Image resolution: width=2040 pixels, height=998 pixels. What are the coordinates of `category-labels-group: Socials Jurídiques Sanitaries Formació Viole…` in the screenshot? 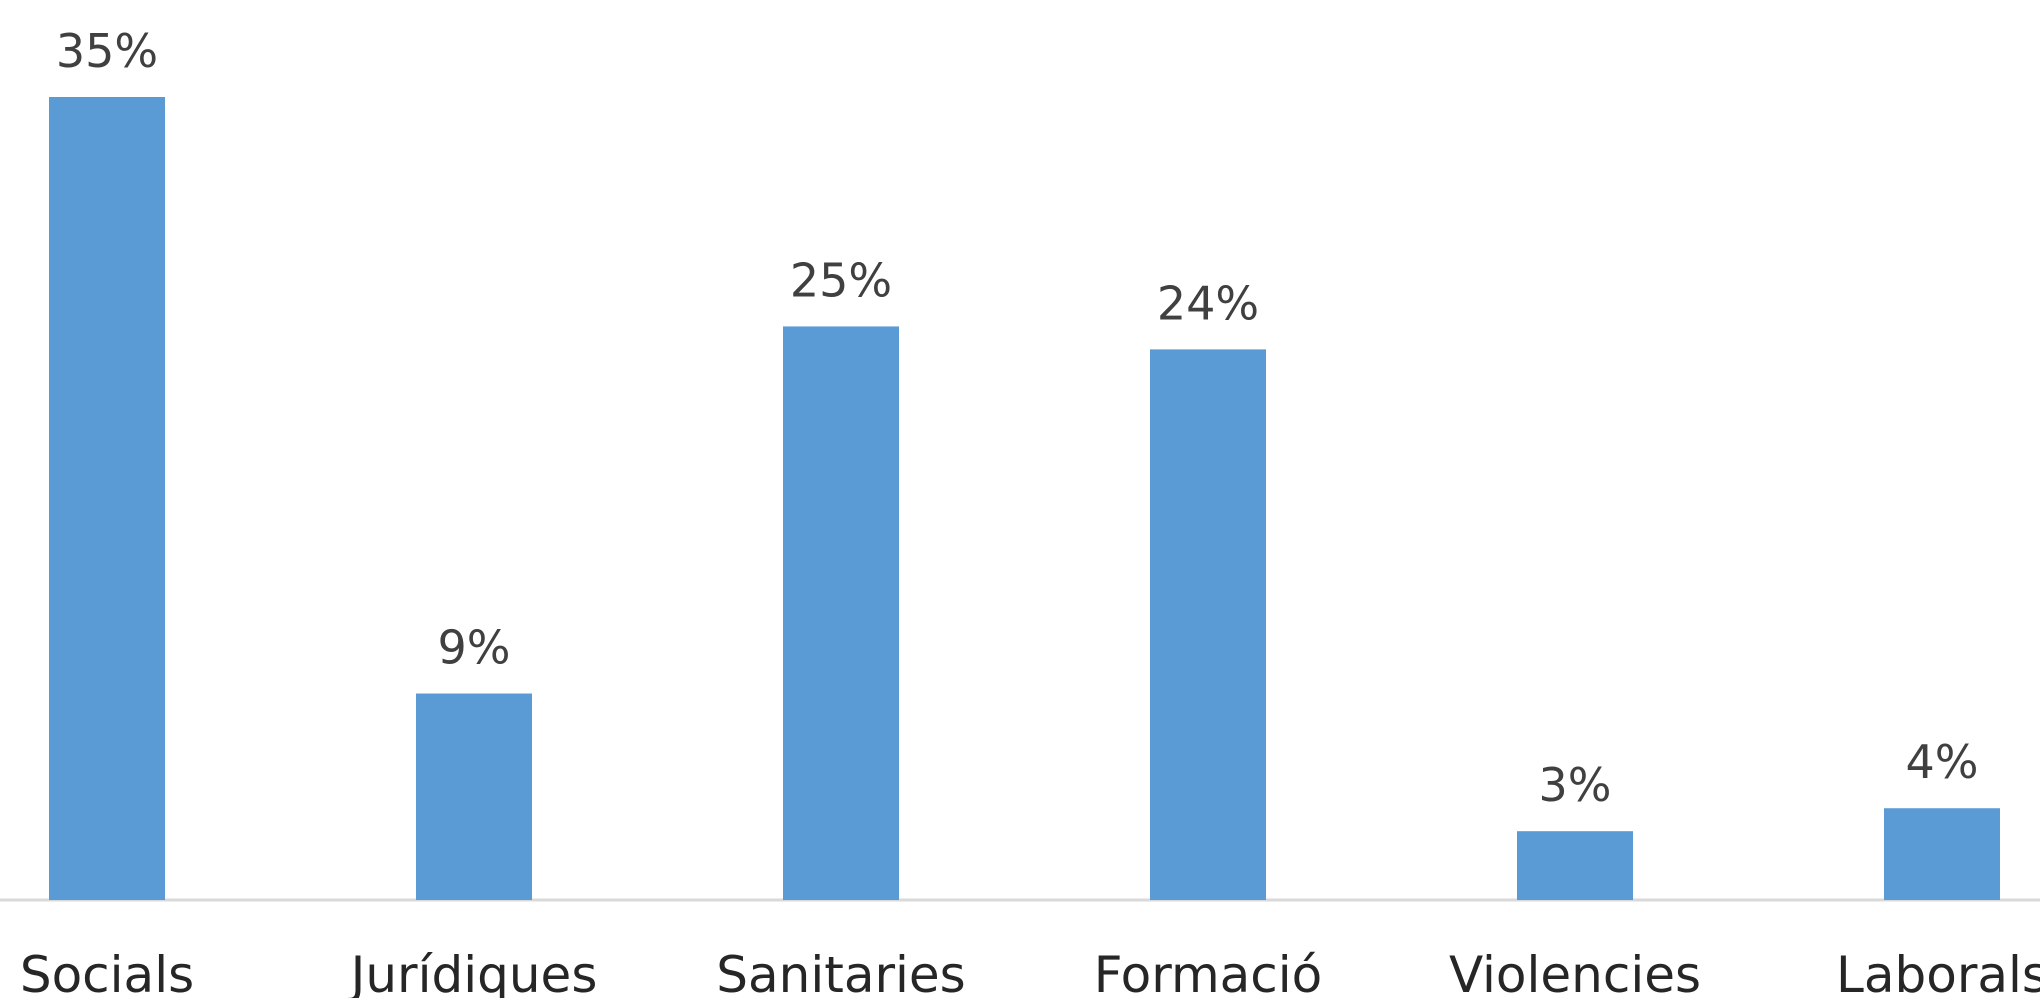 It's located at (1030, 972).